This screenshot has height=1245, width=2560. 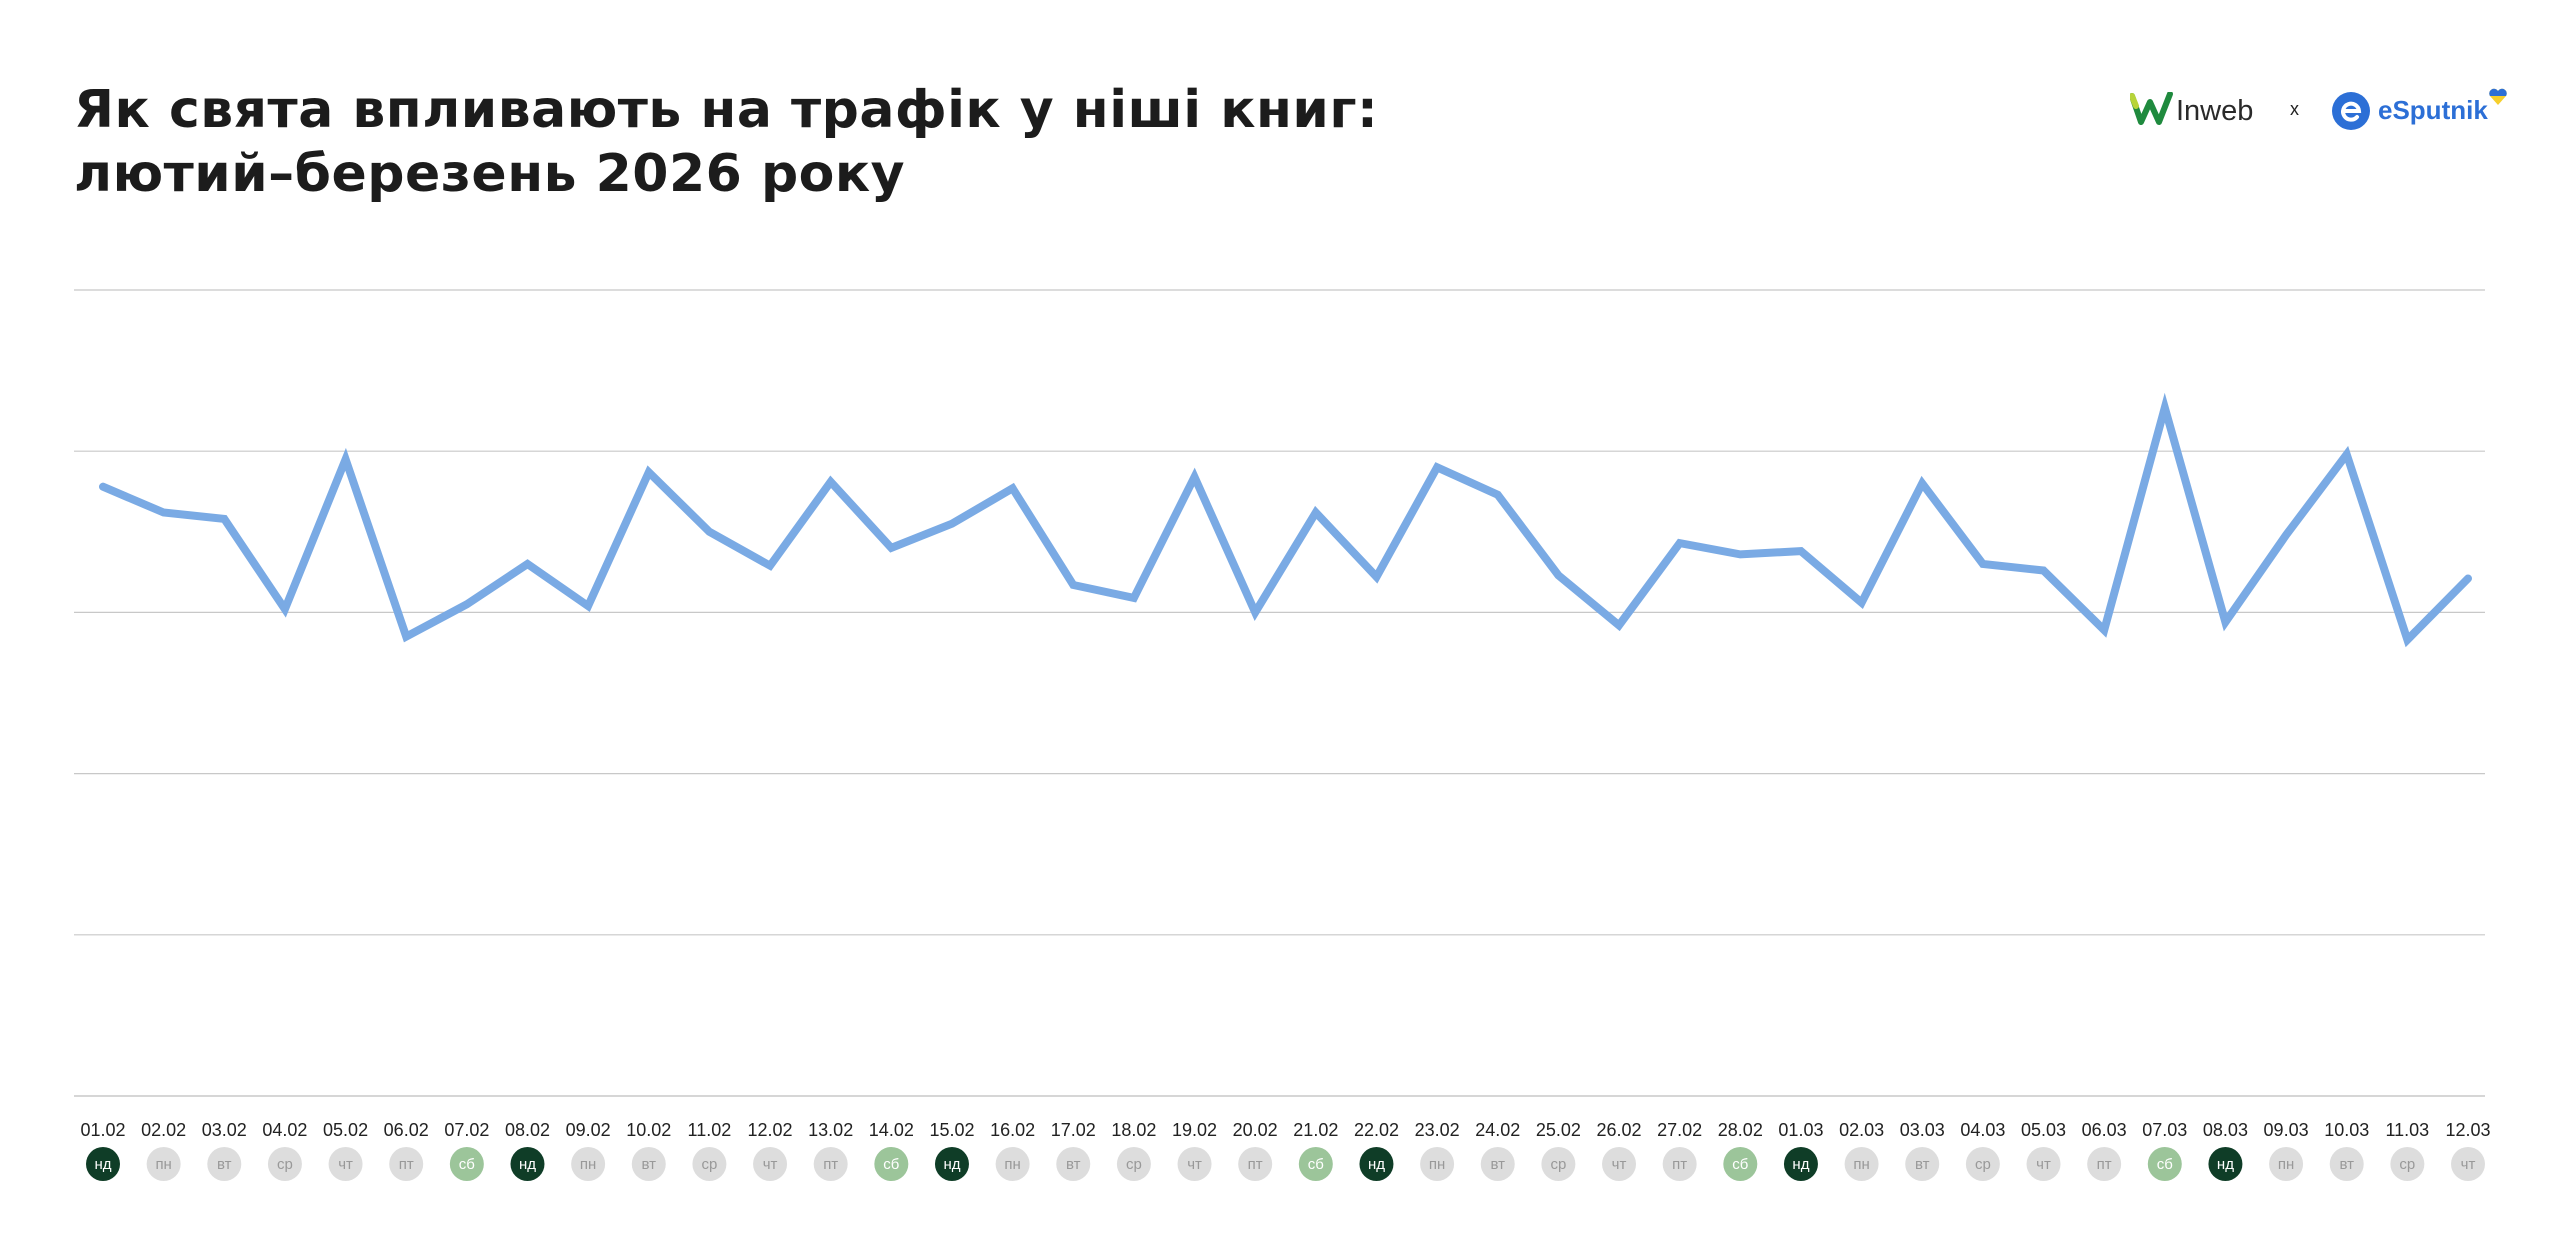 What do you see at coordinates (1619, 1130) in the screenshot?
I see `x-tick-label: 26.02` at bounding box center [1619, 1130].